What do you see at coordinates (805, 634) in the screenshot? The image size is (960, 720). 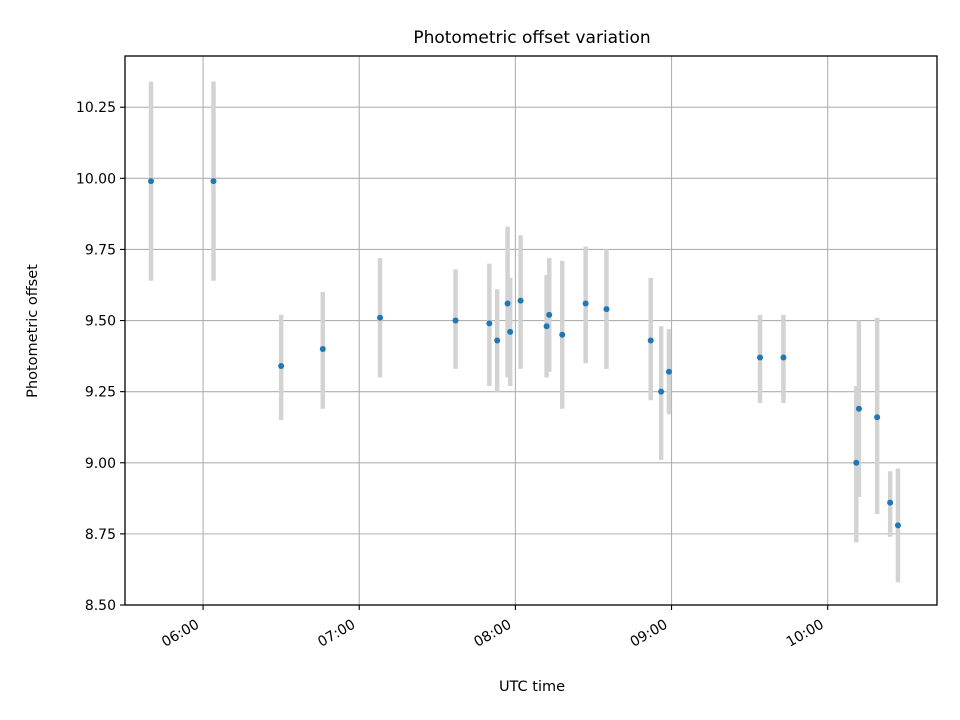 I see `x-tick-label: 10:00` at bounding box center [805, 634].